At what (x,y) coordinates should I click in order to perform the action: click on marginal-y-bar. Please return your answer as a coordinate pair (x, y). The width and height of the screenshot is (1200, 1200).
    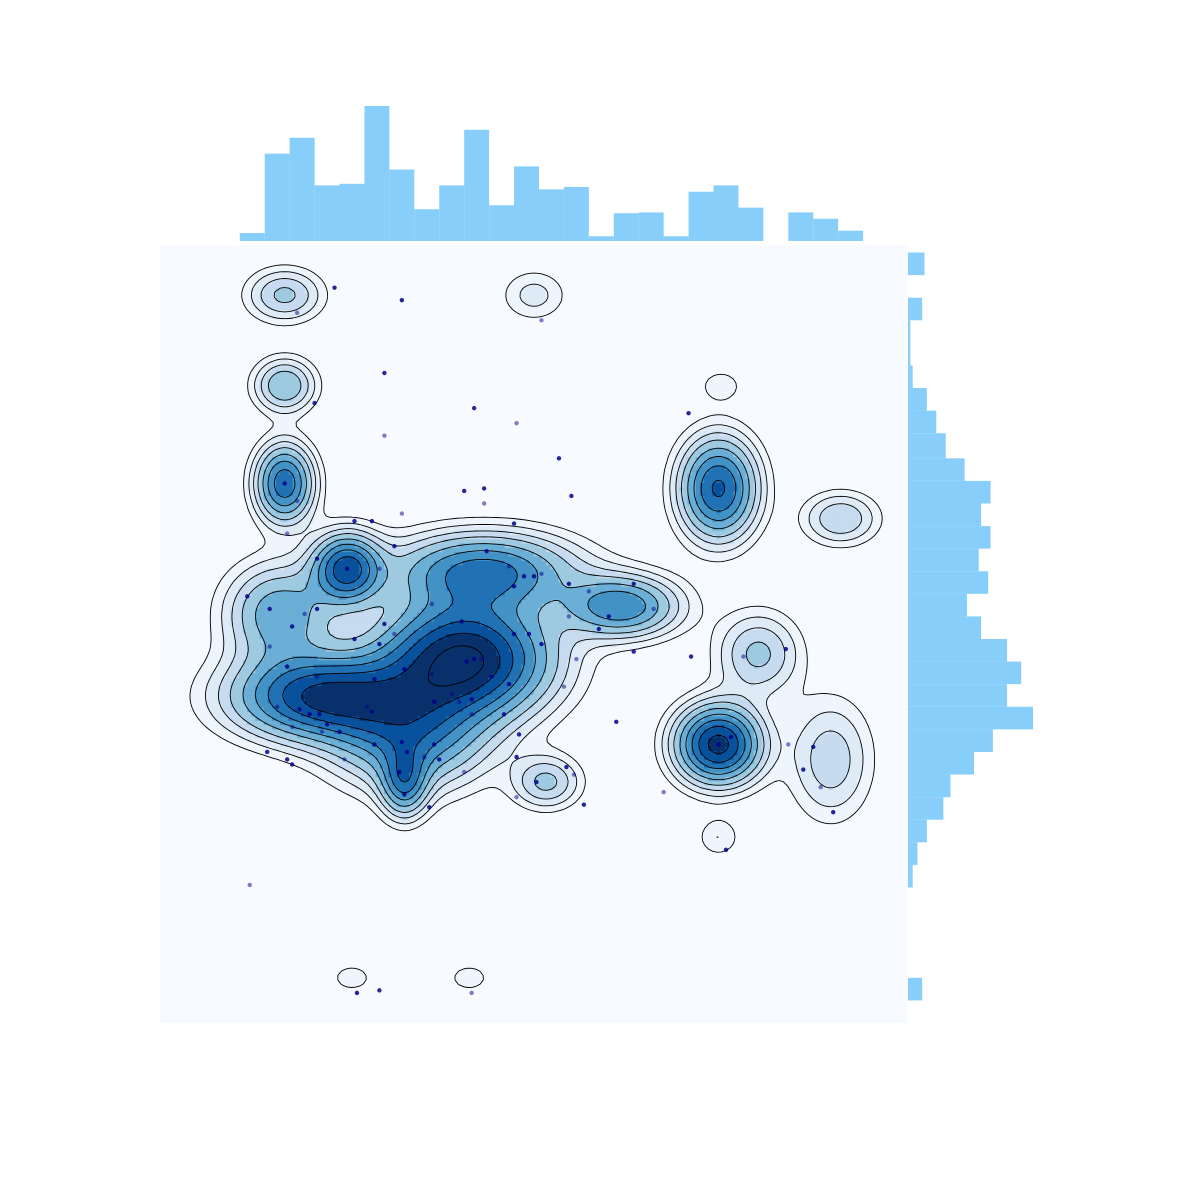
    Looking at the image, I should click on (927, 446).